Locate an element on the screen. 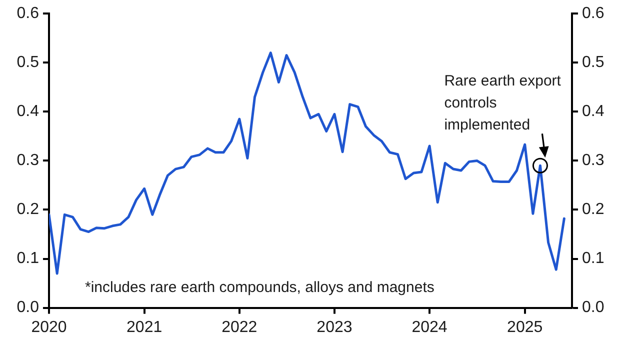 The width and height of the screenshot is (633, 343). annotation: *includes rare earth compounds, alloys and magnets is located at coordinates (259, 287).